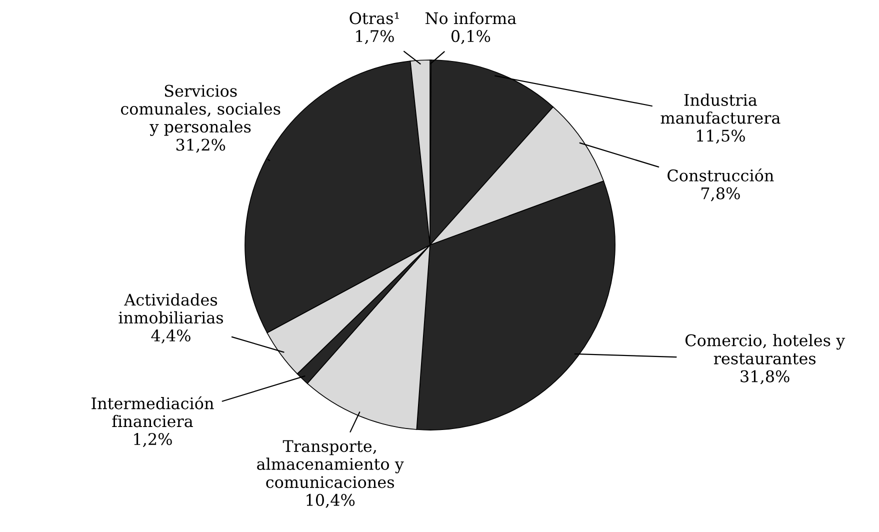  I want to click on data-label: 0,1%, so click(470, 37).